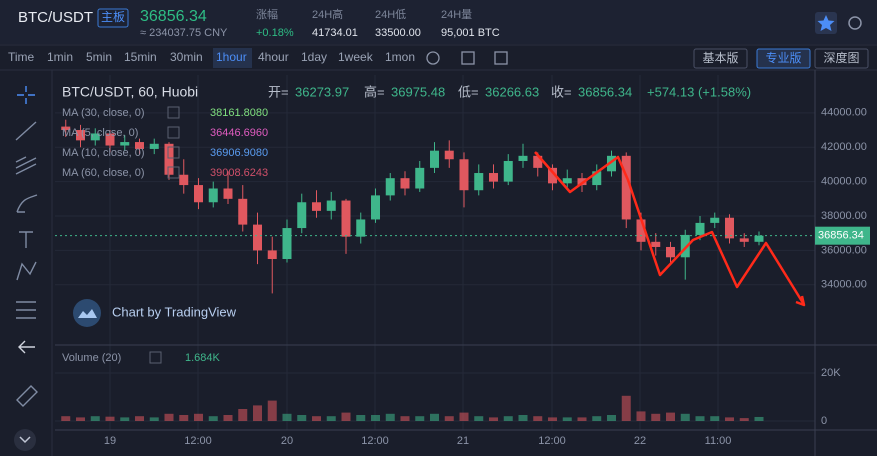 This screenshot has width=877, height=456. What do you see at coordinates (91, 358) in the screenshot?
I see `volume-name: Volume (20)` at bounding box center [91, 358].